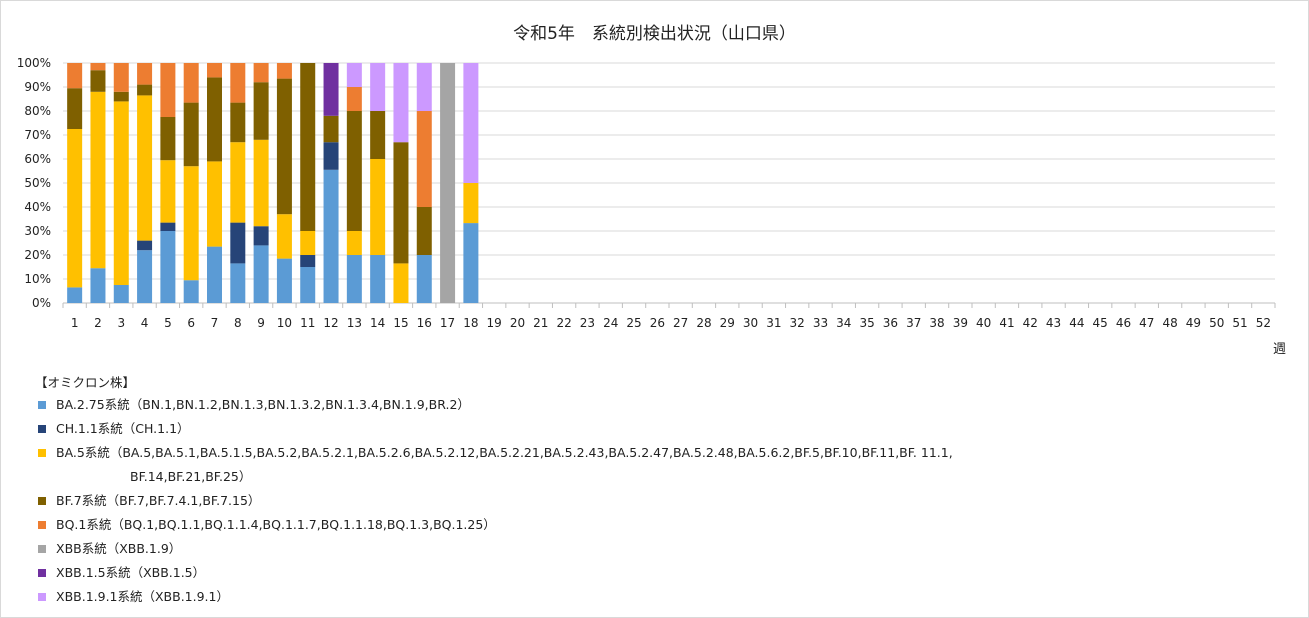 This screenshot has height=618, width=1309. Describe the element at coordinates (1053, 323) in the screenshot. I see `x-tick-label: 43` at that location.